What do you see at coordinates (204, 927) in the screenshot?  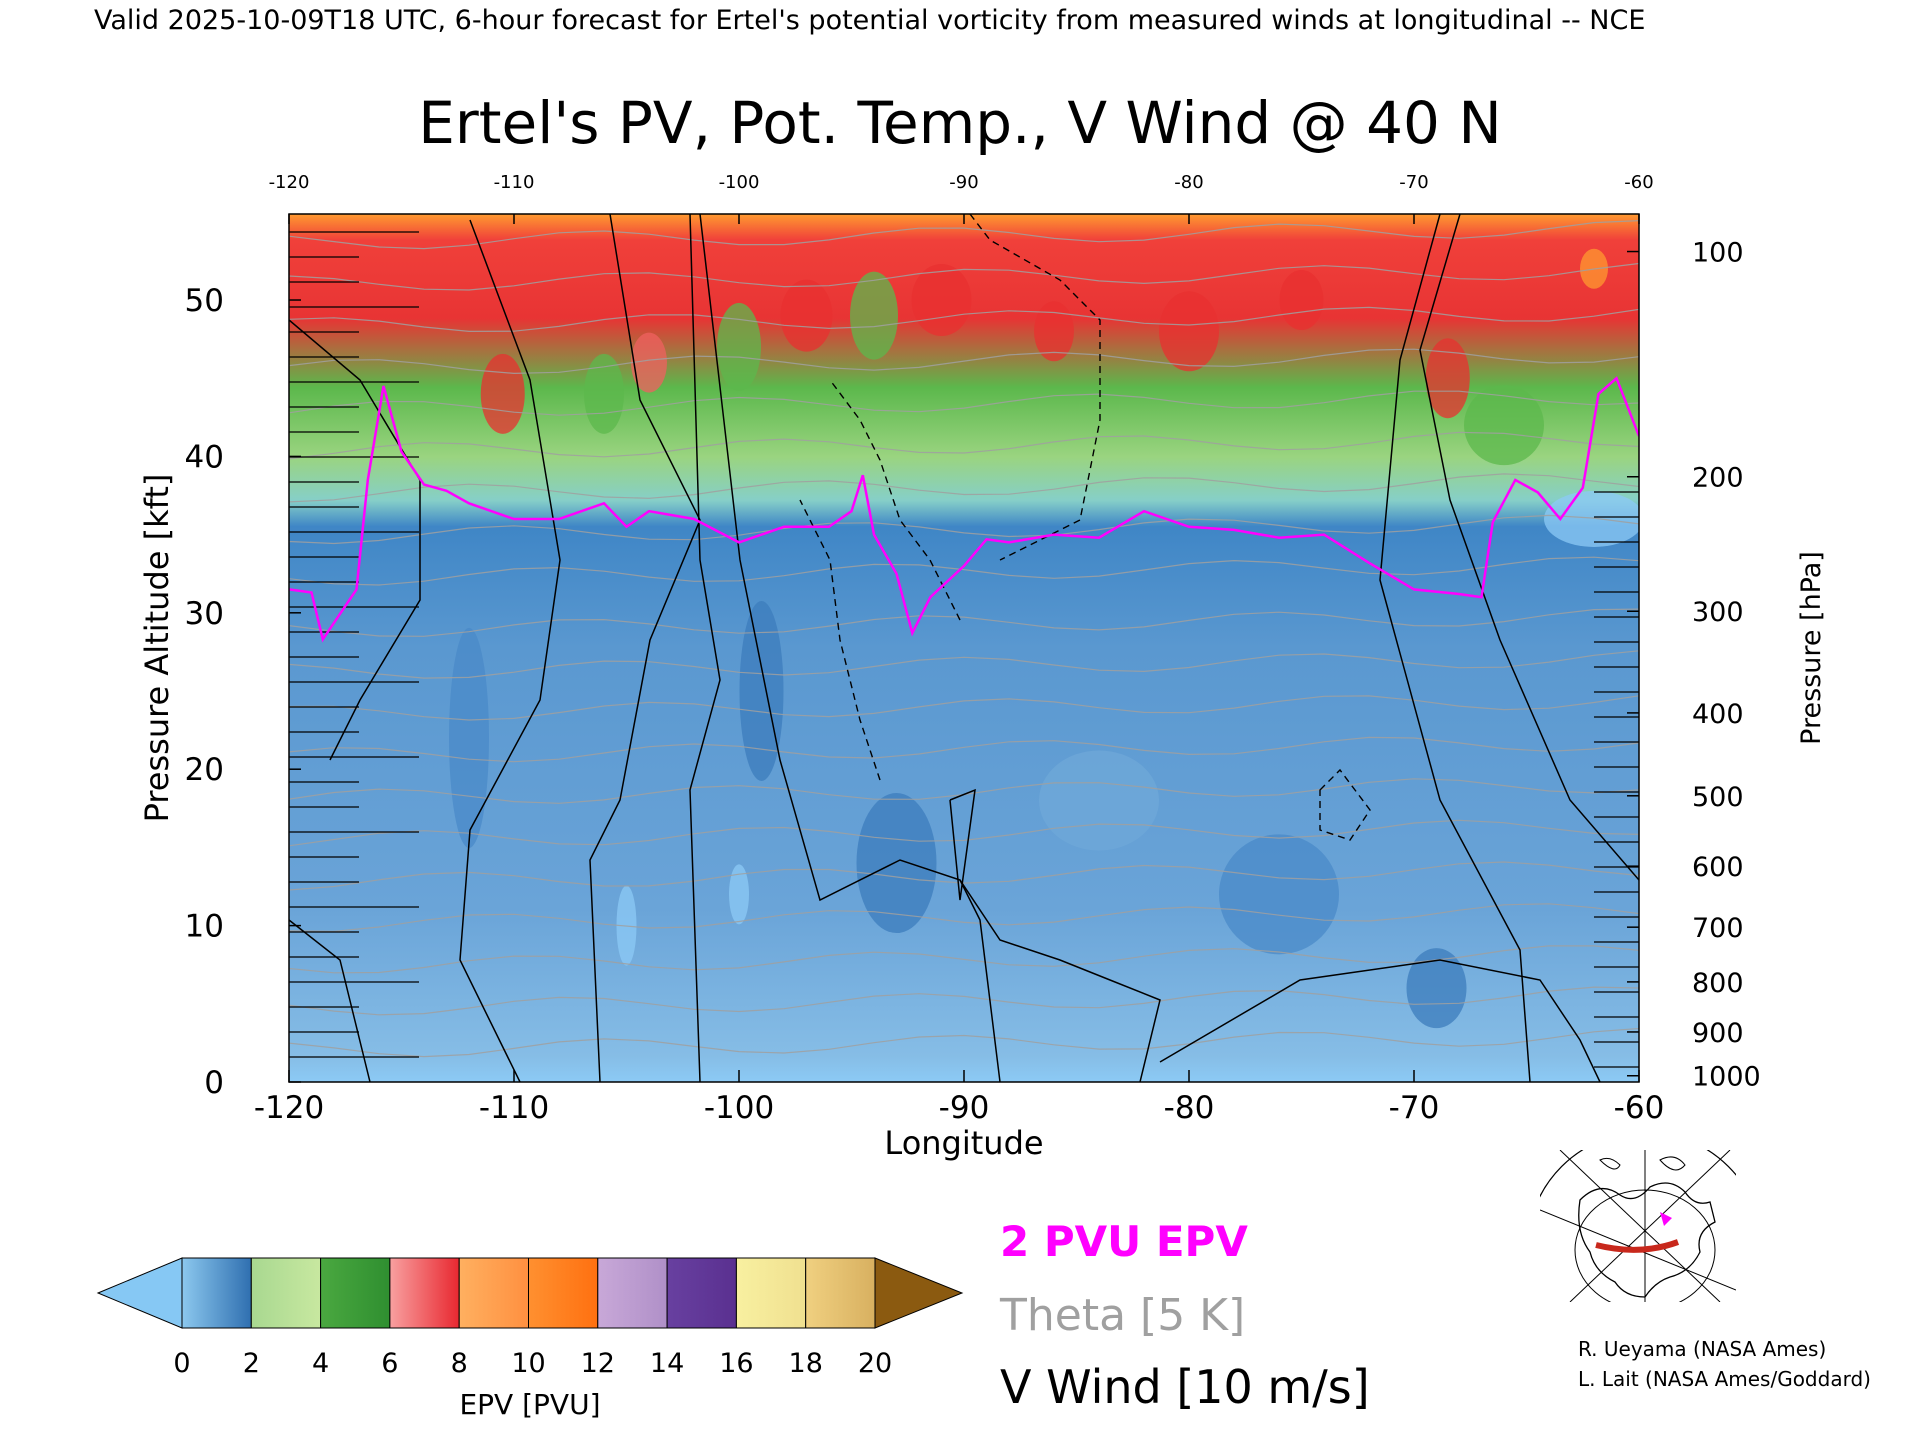 I see `y-tick-label: 10` at bounding box center [204, 927].